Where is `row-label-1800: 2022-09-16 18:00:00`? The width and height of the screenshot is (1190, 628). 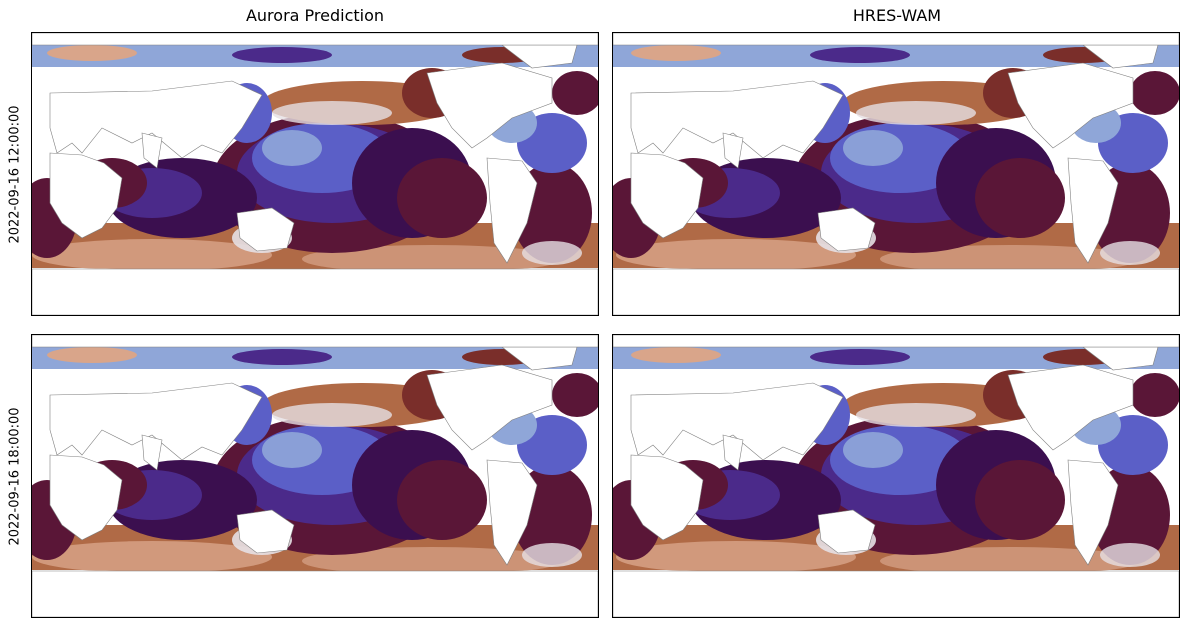 row-label-1800: 2022-09-16 18:00:00 is located at coordinates (15, 476).